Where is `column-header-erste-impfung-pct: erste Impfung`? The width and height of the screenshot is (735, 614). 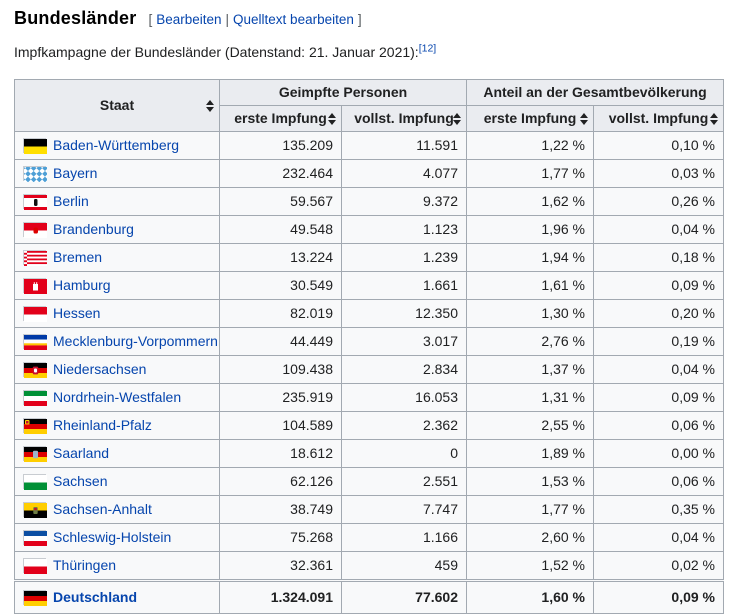 column-header-erste-impfung-pct: erste Impfung is located at coordinates (530, 118).